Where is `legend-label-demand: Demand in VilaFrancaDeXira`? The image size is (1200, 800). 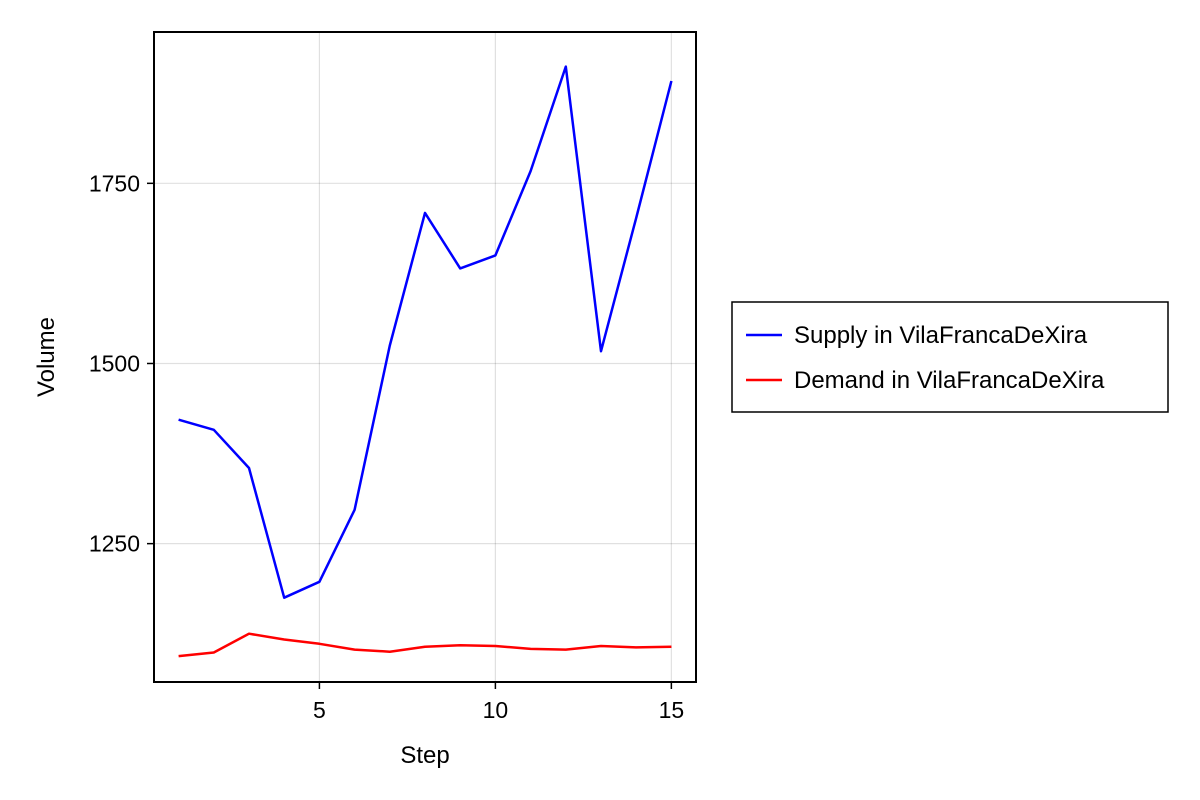 legend-label-demand: Demand in VilaFrancaDeXira is located at coordinates (949, 380).